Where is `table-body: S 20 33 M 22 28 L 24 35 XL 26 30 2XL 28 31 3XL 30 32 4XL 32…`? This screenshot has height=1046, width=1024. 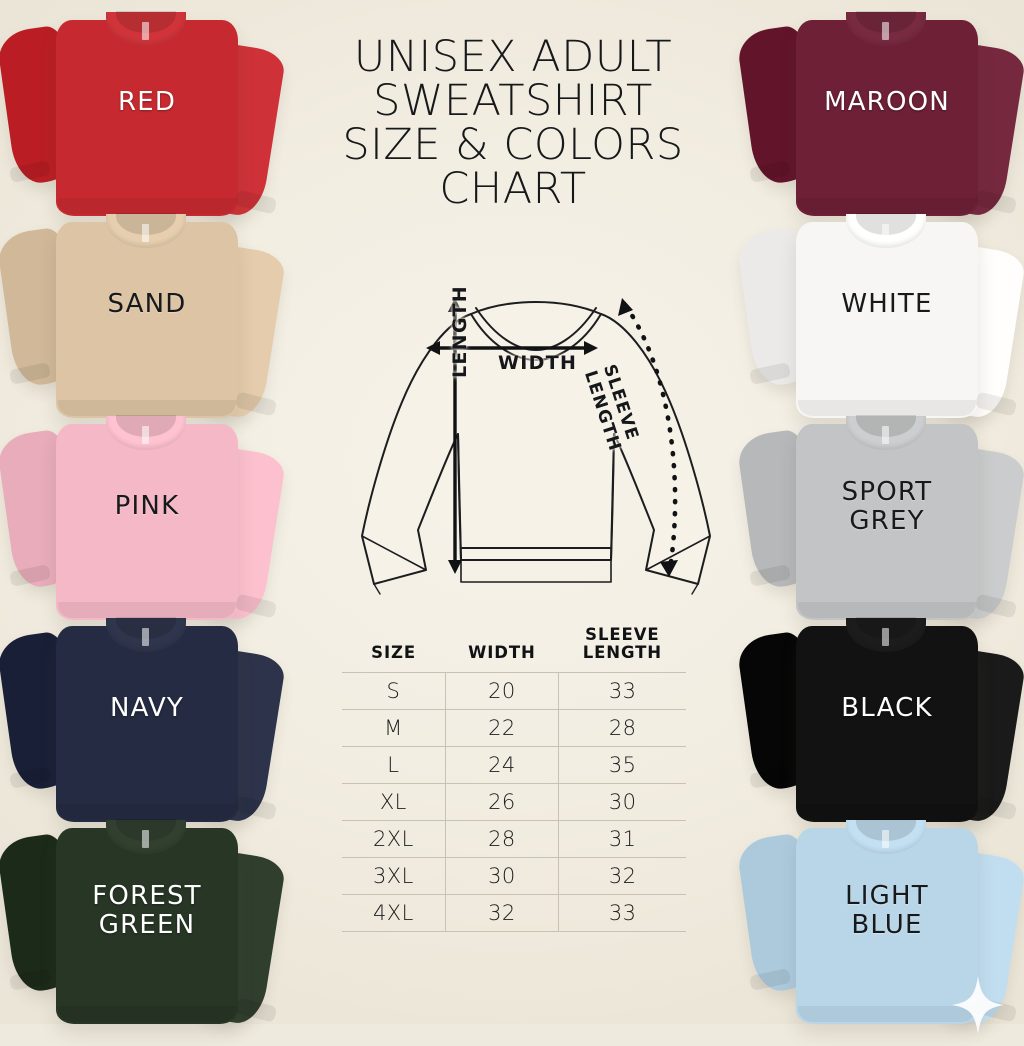 table-body: S 20 33 M 22 28 L 24 35 XL 26 30 2XL 28 31 3XL 30 32 4XL 32… is located at coordinates (514, 801).